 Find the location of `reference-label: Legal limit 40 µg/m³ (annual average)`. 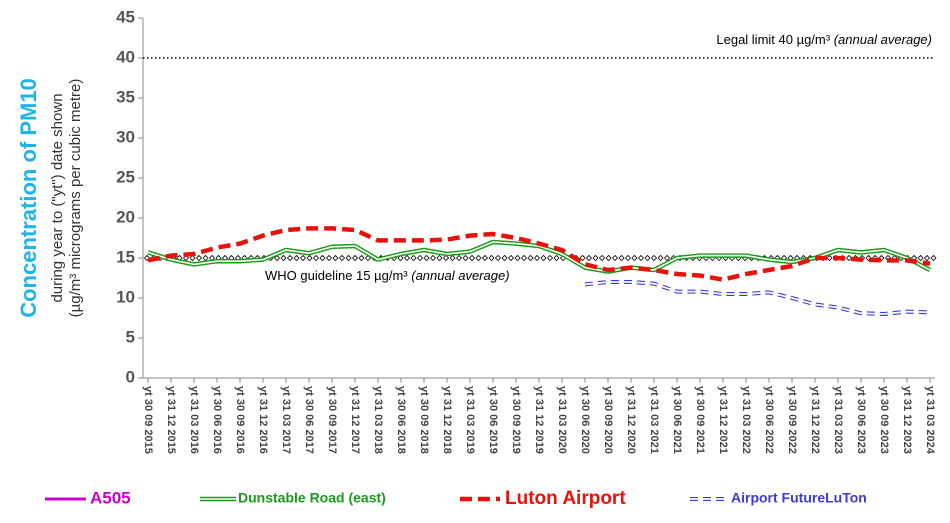

reference-label: Legal limit 40 µg/m³ (annual average) is located at coordinates (824, 39).